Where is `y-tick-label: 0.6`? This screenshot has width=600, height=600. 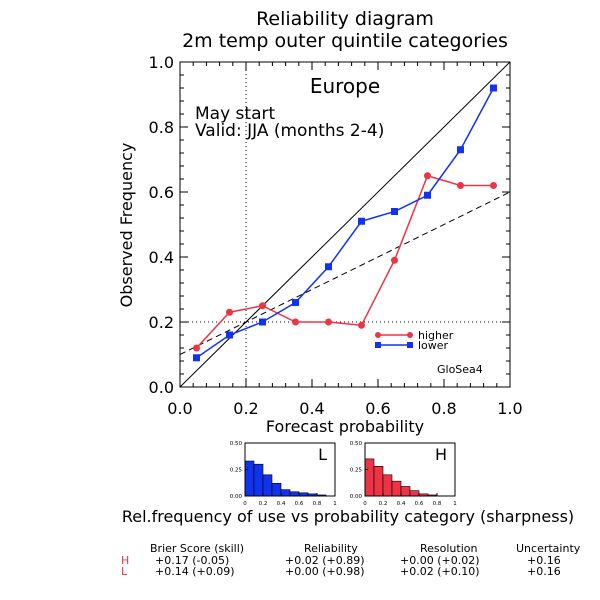
y-tick-label: 0.6 is located at coordinates (161, 192).